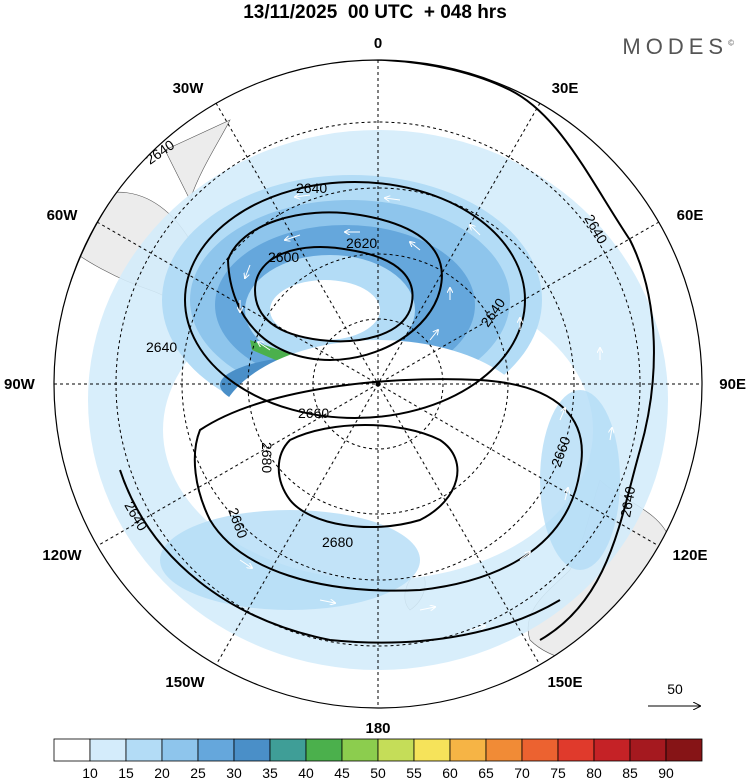  What do you see at coordinates (162, 773) in the screenshot?
I see `colorbar-tick-label: 20` at bounding box center [162, 773].